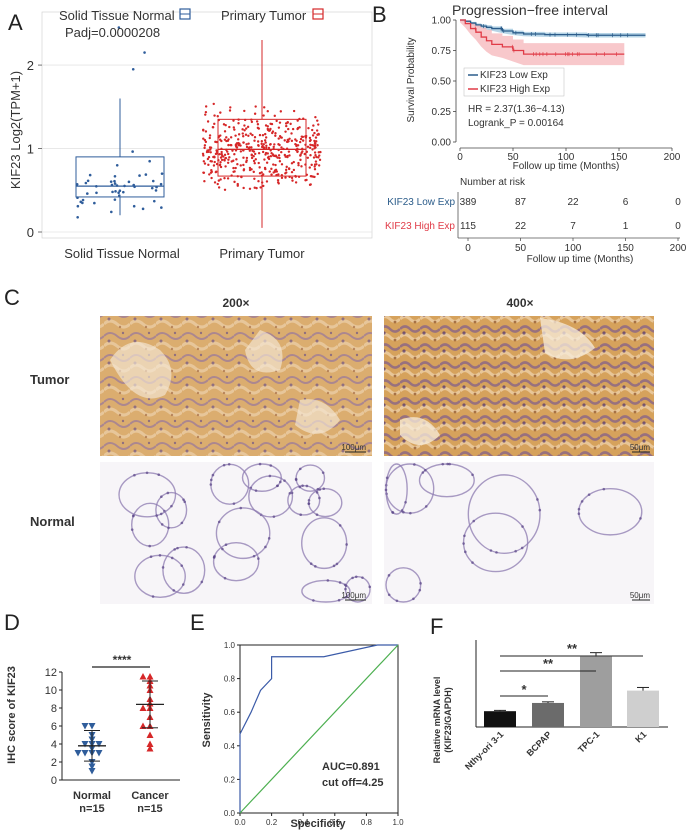 The image size is (688, 831). I want to click on panel-f-category-label: K1, so click(640, 736).